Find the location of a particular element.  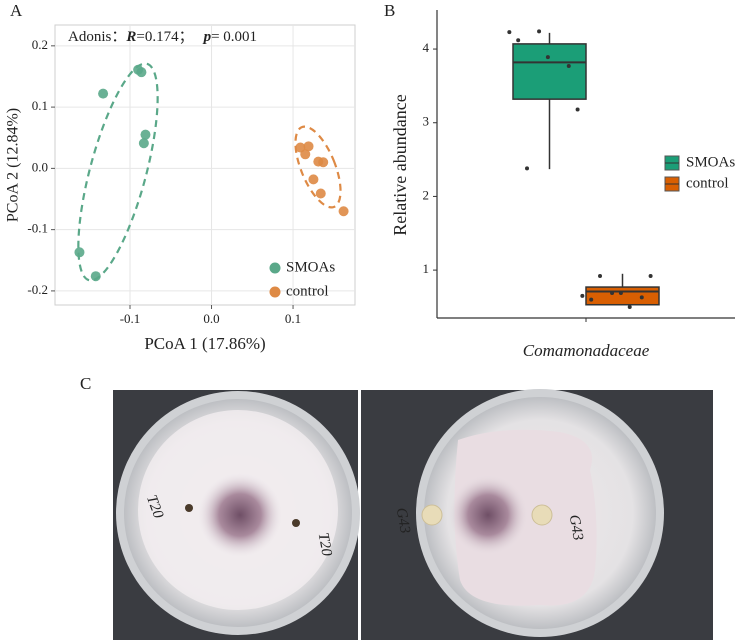

y-axis-title: PCoA 2 (12.84%) is located at coordinates (13, 165).